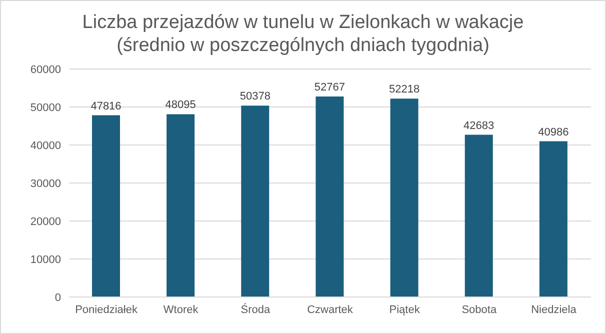  Describe the element at coordinates (553, 132) in the screenshot. I see `data-label: 40986` at that location.